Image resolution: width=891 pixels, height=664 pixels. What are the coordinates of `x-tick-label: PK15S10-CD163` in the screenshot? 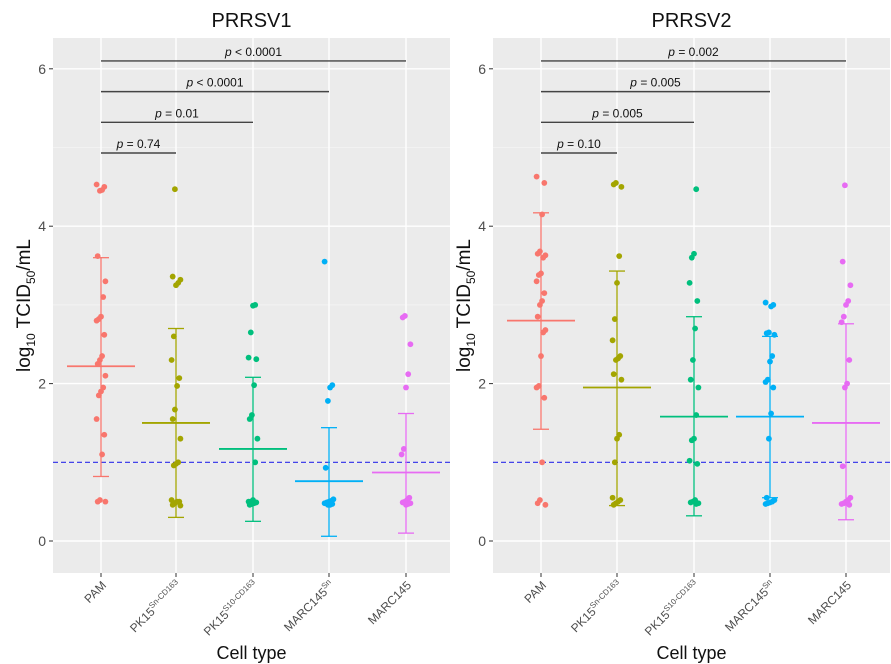 It's located at (671, 607).